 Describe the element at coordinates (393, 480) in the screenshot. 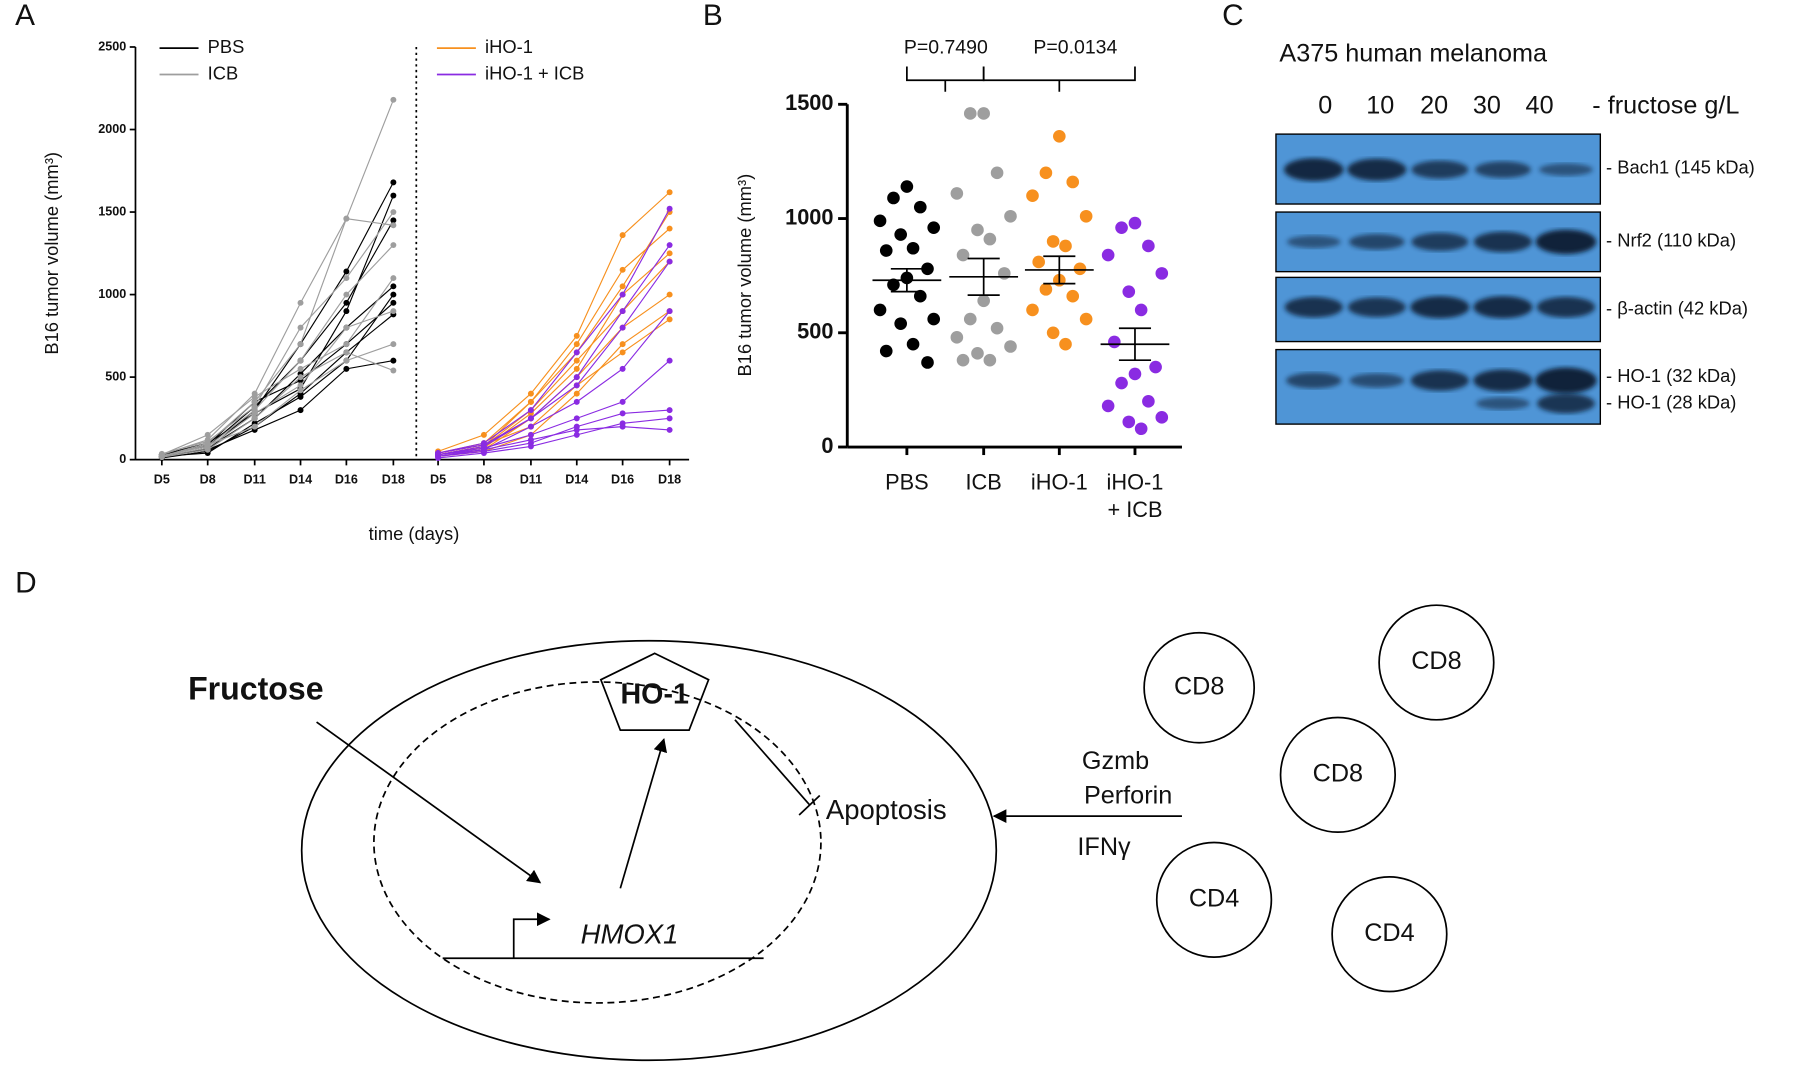

I see `x-tick-label: D18` at that location.